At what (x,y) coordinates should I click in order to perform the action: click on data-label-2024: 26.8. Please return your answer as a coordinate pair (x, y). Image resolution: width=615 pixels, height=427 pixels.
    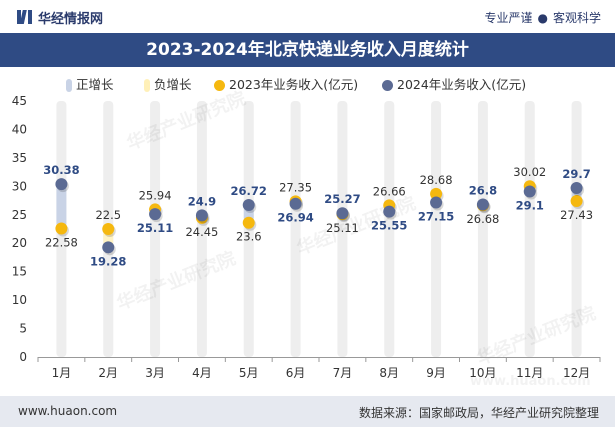
    Looking at the image, I should click on (483, 191).